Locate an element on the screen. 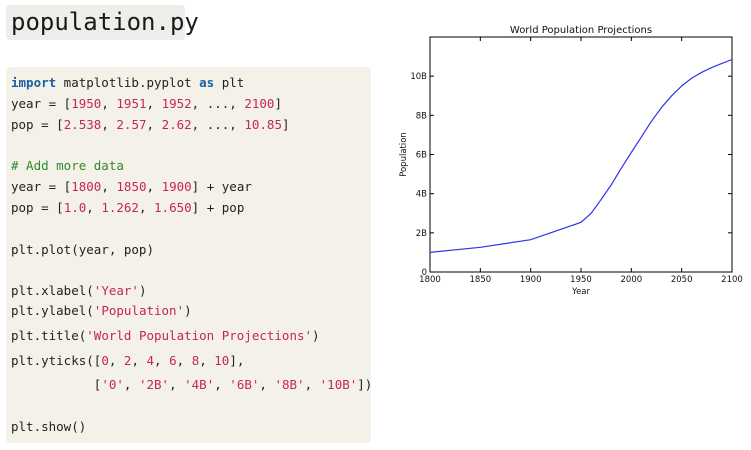 This screenshot has height=450, width=751. code-keyword: as is located at coordinates (207, 82).